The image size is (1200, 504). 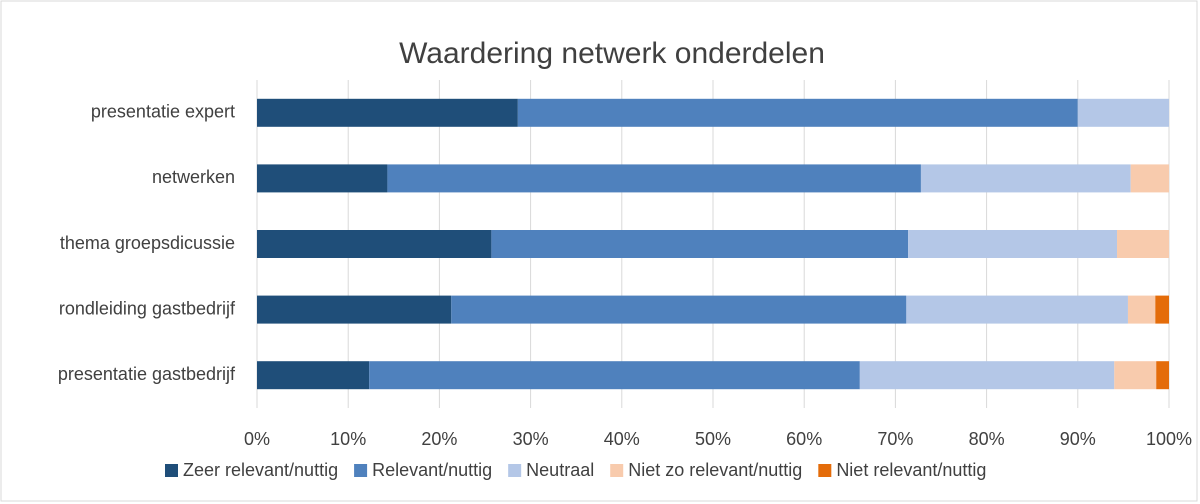 I want to click on legend-label: Zeer relevant/nuttig, so click(x=260, y=470).